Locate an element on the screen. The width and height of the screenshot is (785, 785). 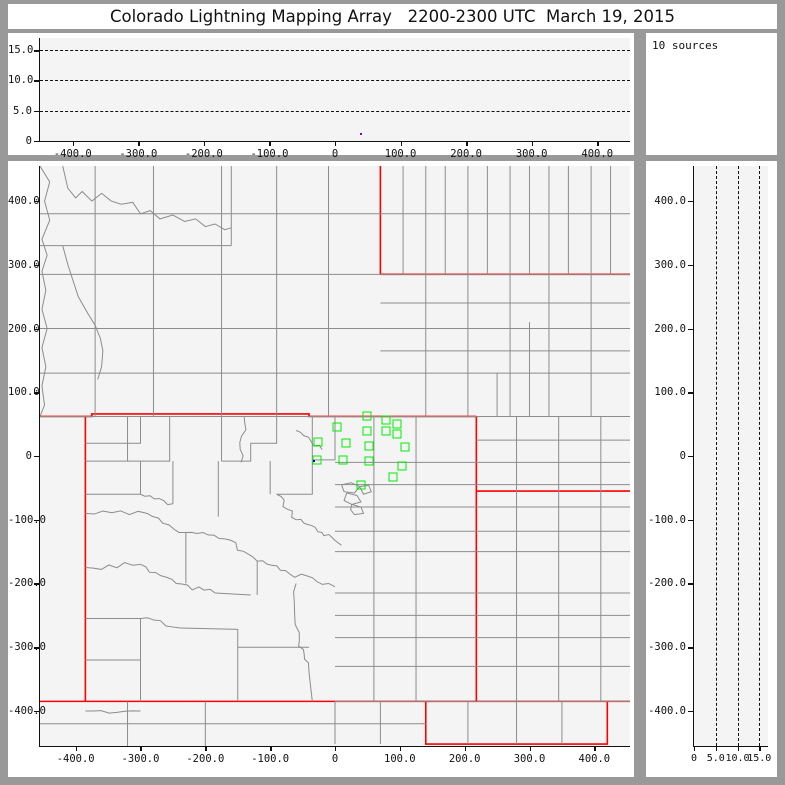
x-axis-tick-label: 200.0 is located at coordinates (464, 759).